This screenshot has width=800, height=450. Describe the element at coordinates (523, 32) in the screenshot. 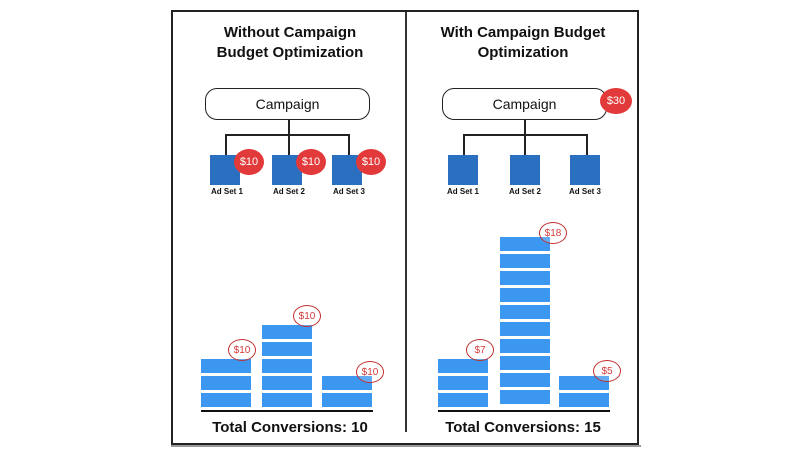

I see `title-line-1: With Campaign Budget` at that location.